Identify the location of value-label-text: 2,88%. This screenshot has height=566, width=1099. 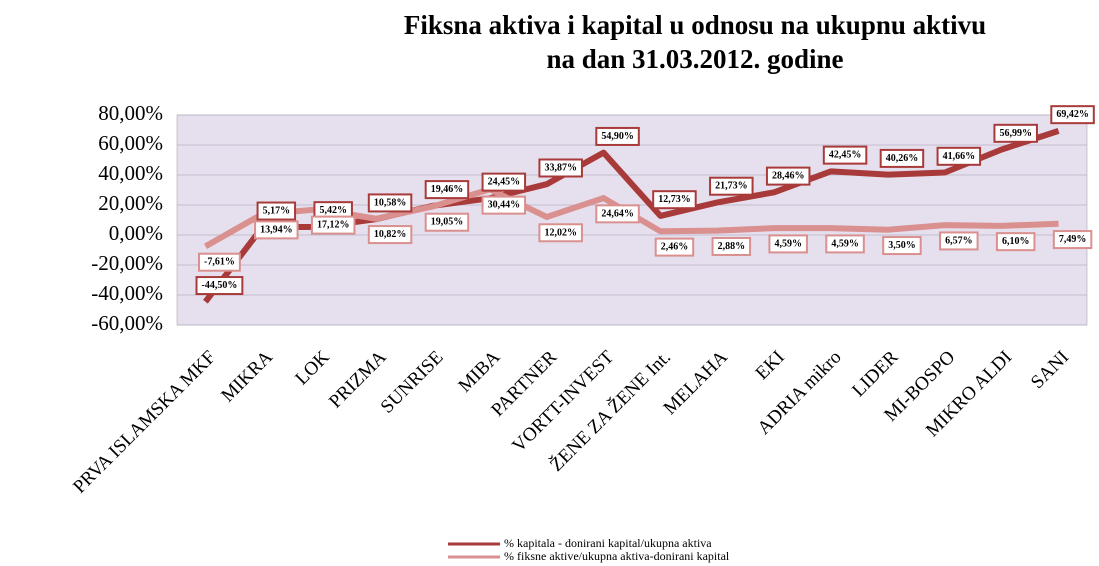
(732, 246).